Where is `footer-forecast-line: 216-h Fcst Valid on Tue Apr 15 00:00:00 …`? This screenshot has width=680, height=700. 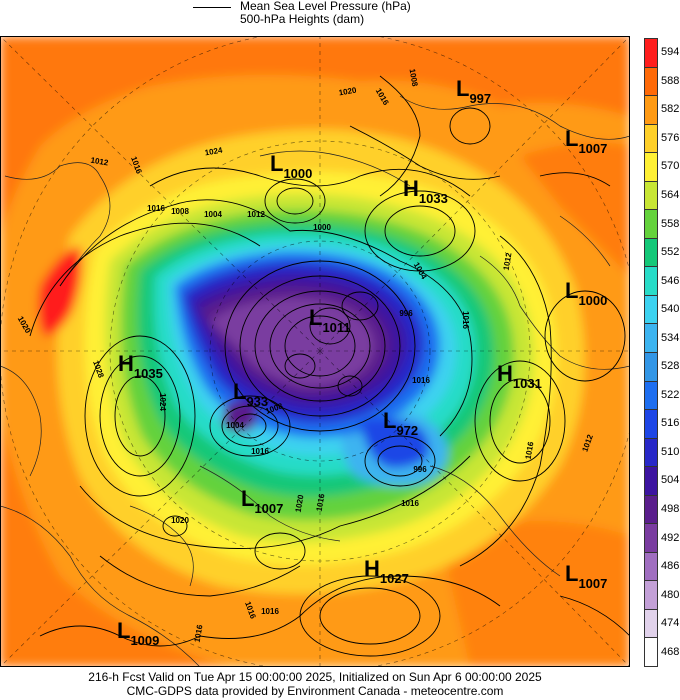 footer-forecast-line: 216-h Fcst Valid on Tue Apr 15 00:00:00 … is located at coordinates (315, 677).